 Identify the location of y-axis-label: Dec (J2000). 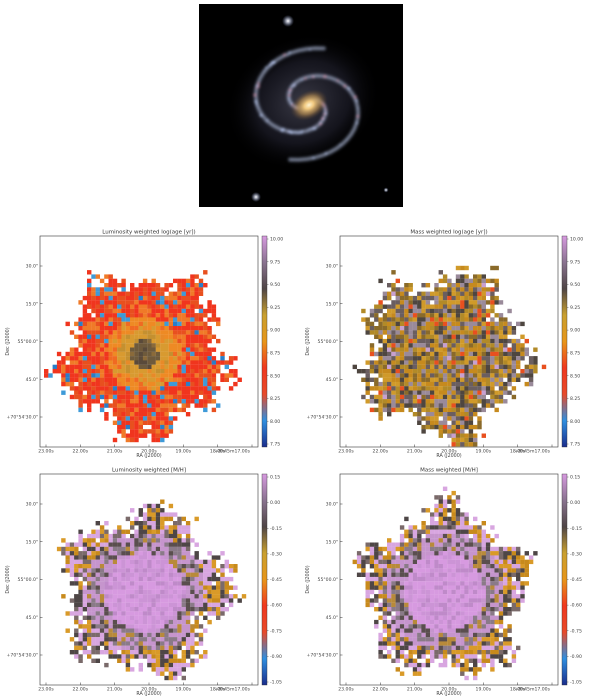
(308, 579).